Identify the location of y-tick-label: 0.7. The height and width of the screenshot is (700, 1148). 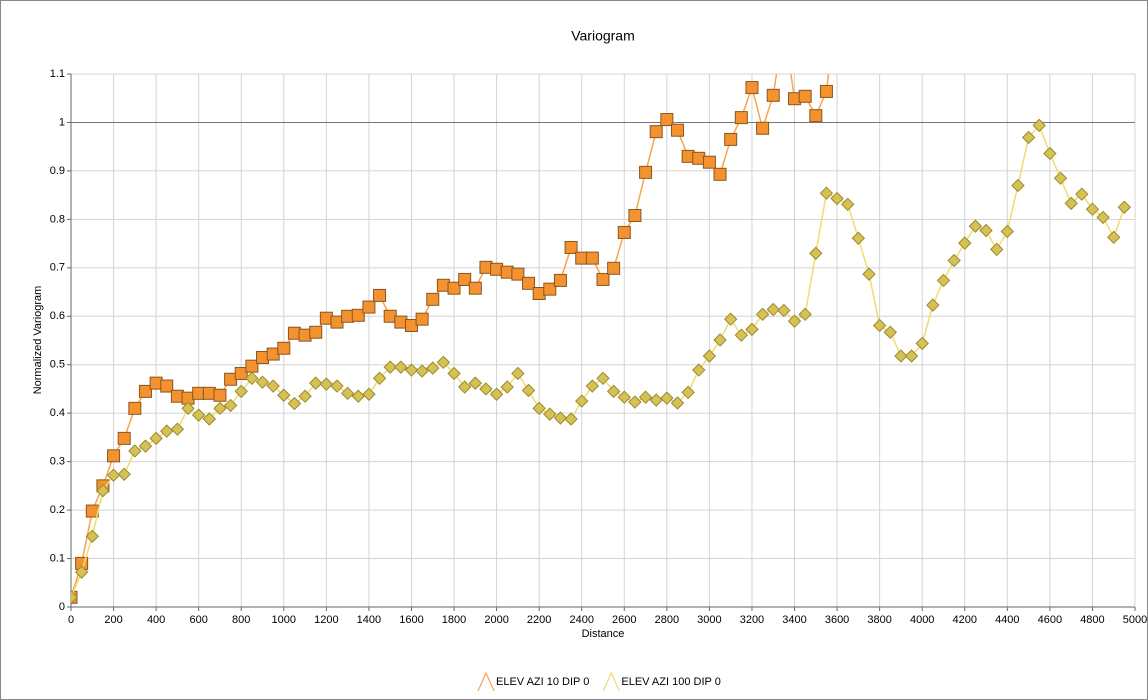
(57, 268).